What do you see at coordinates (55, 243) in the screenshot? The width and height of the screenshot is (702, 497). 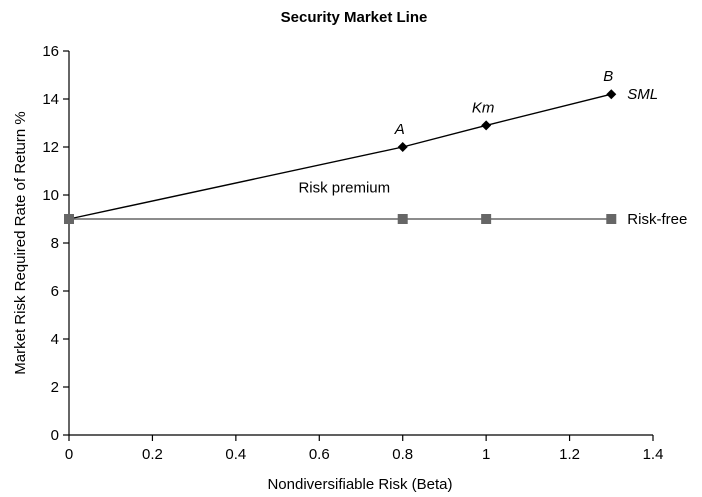 I see `y-tick-label: 8` at bounding box center [55, 243].